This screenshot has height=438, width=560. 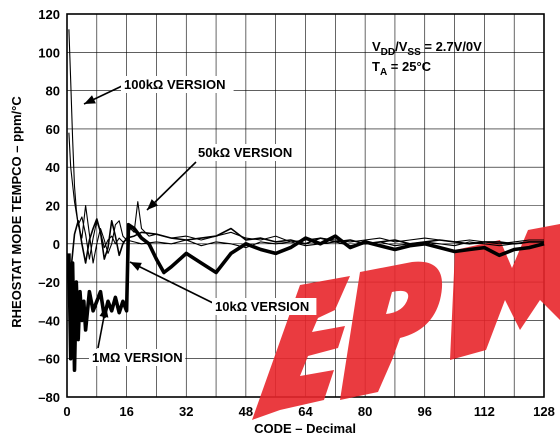 I want to click on x-tick-label: 112, so click(x=484, y=411).